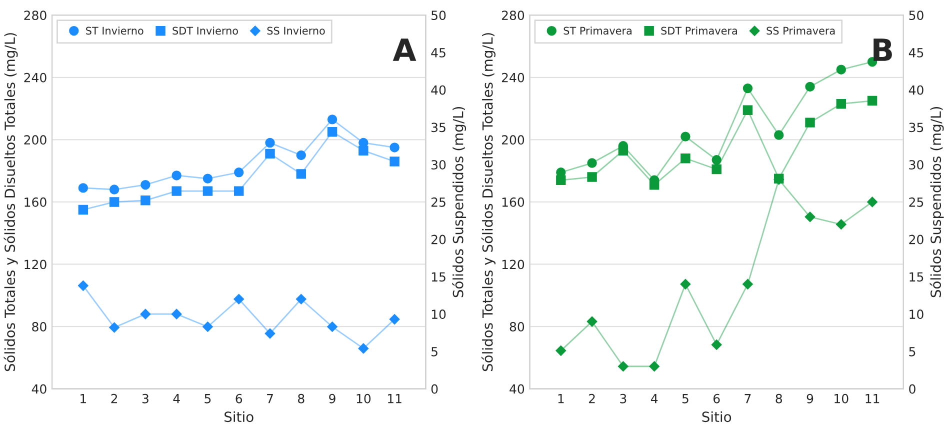 The image size is (946, 432). I want to click on x-tick-label: 4, so click(176, 399).